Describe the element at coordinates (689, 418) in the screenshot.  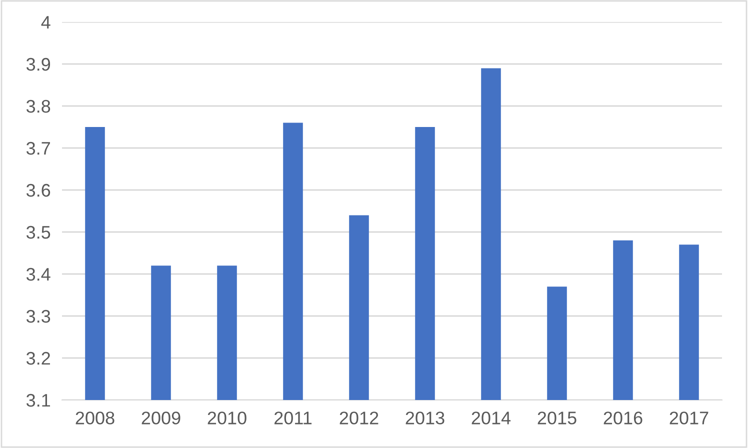
I see `x-tick-label: 2017` at that location.